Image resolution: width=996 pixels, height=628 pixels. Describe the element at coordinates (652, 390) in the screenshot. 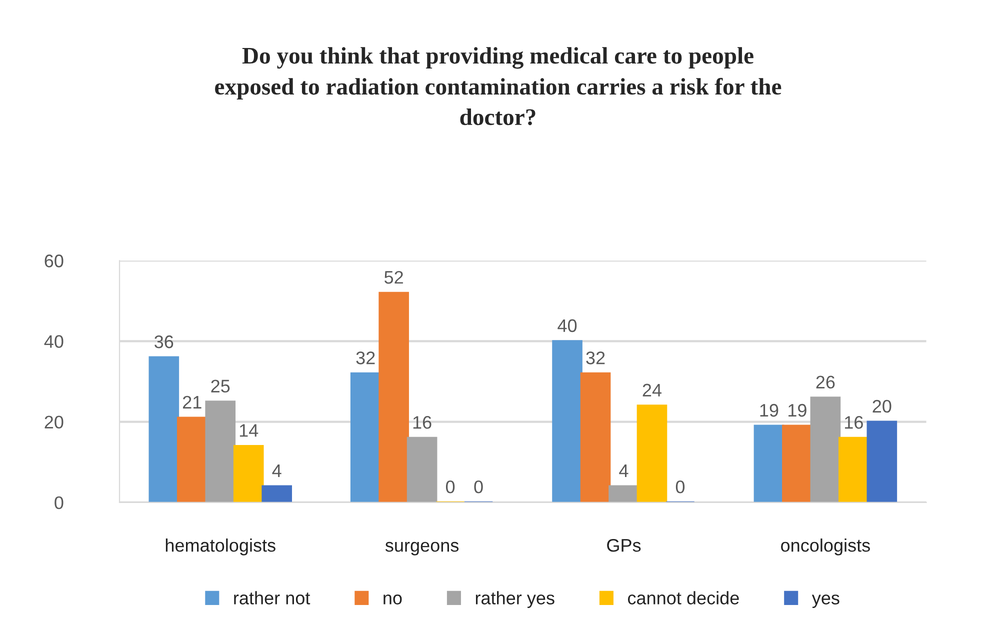

I see `data-label: 24` at that location.